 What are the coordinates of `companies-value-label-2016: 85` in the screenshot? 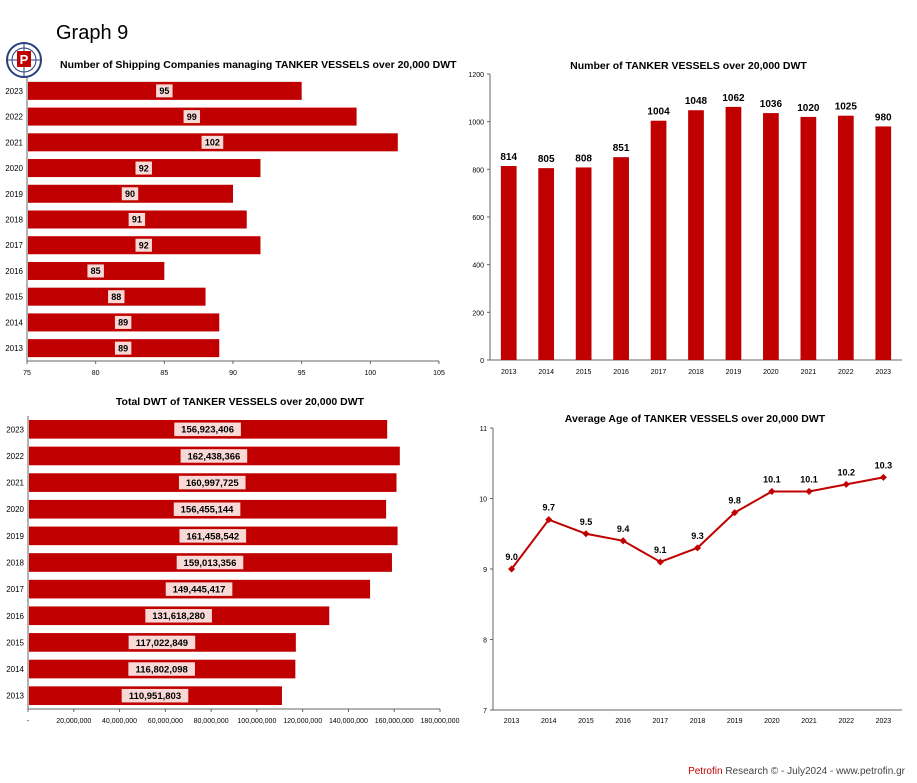 It's located at (96, 271).